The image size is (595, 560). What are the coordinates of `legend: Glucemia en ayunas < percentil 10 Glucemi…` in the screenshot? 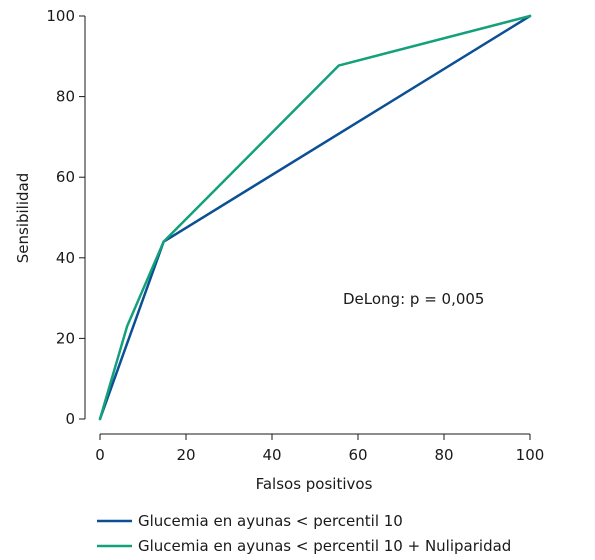 It's located at (304, 533).